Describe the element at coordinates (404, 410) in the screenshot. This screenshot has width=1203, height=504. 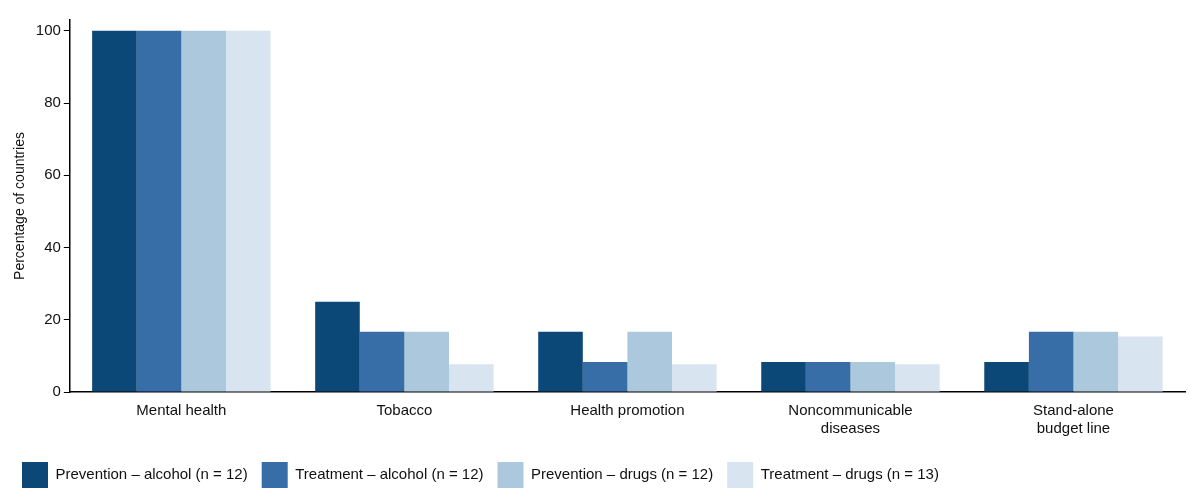
I see `x-tick-label: Tobacco` at that location.